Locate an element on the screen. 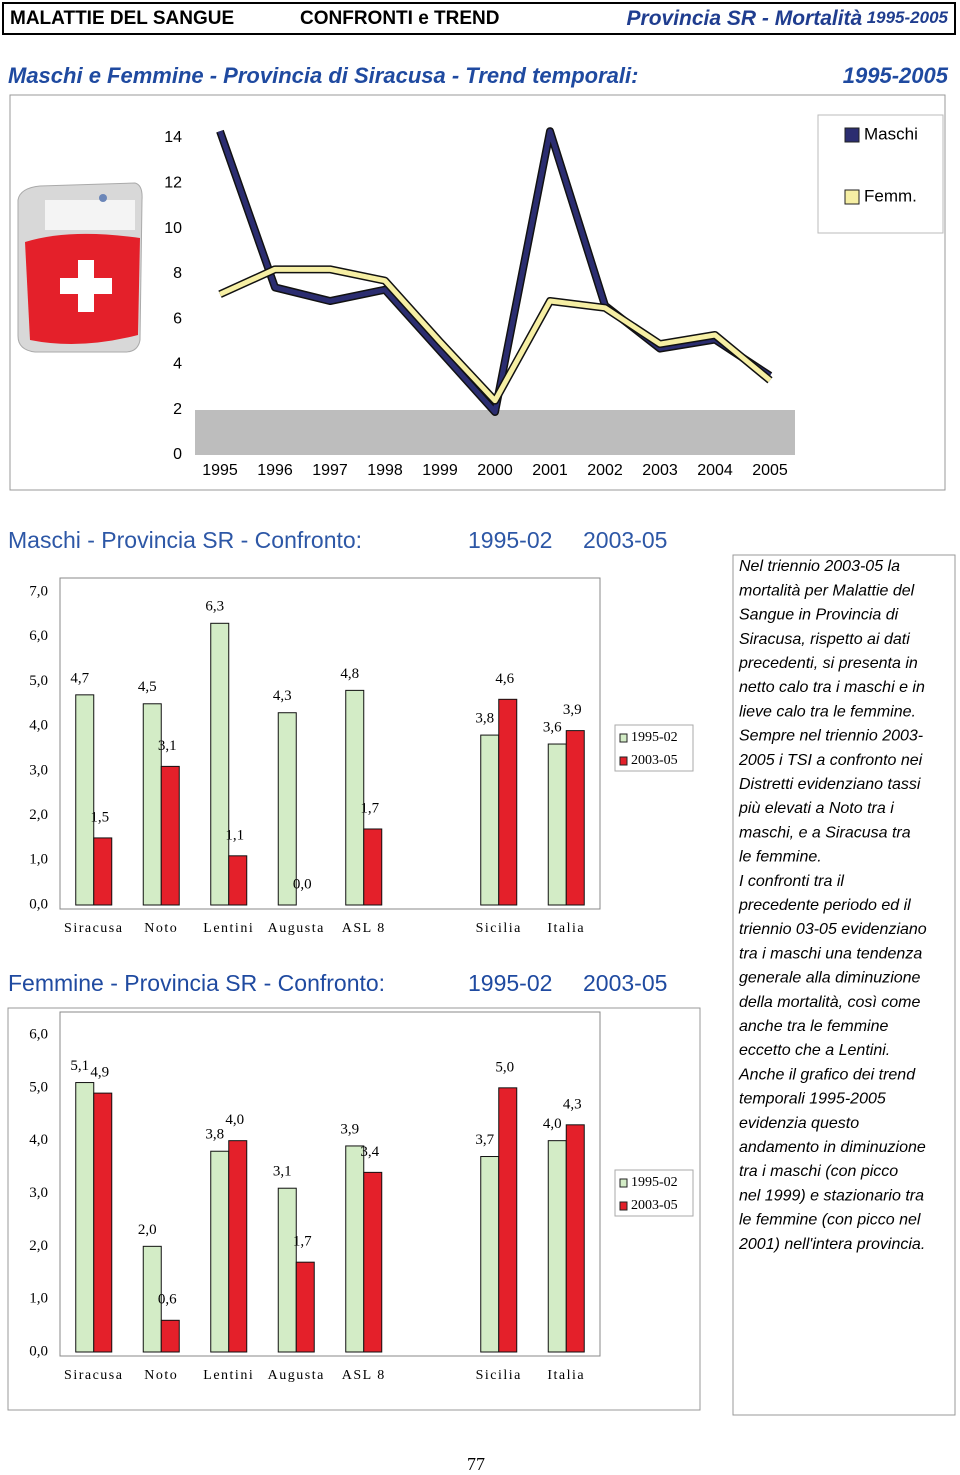 The width and height of the screenshot is (960, 1475). paragraph-line: I confronti tra il is located at coordinates (791, 881).